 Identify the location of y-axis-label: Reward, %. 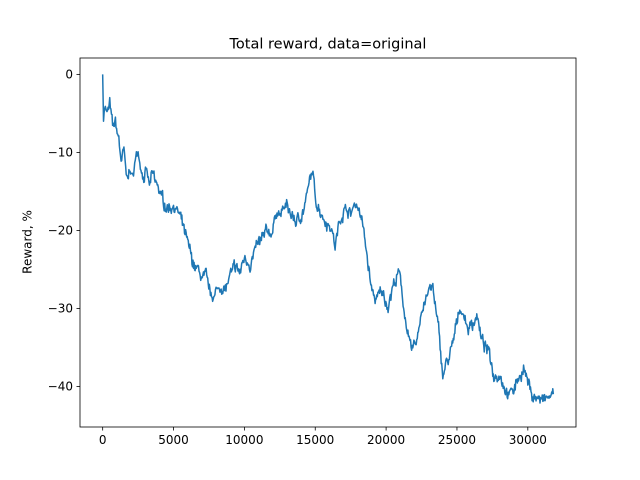
(28, 242).